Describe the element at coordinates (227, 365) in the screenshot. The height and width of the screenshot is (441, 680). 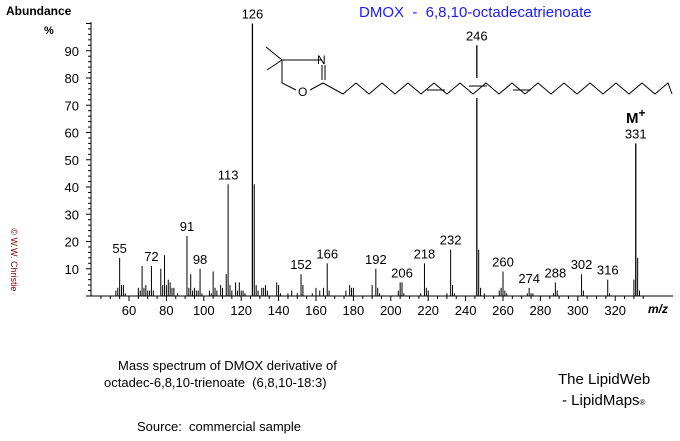
I see `caption-line-1: Mass spectrum of DMOX derivative of` at that location.